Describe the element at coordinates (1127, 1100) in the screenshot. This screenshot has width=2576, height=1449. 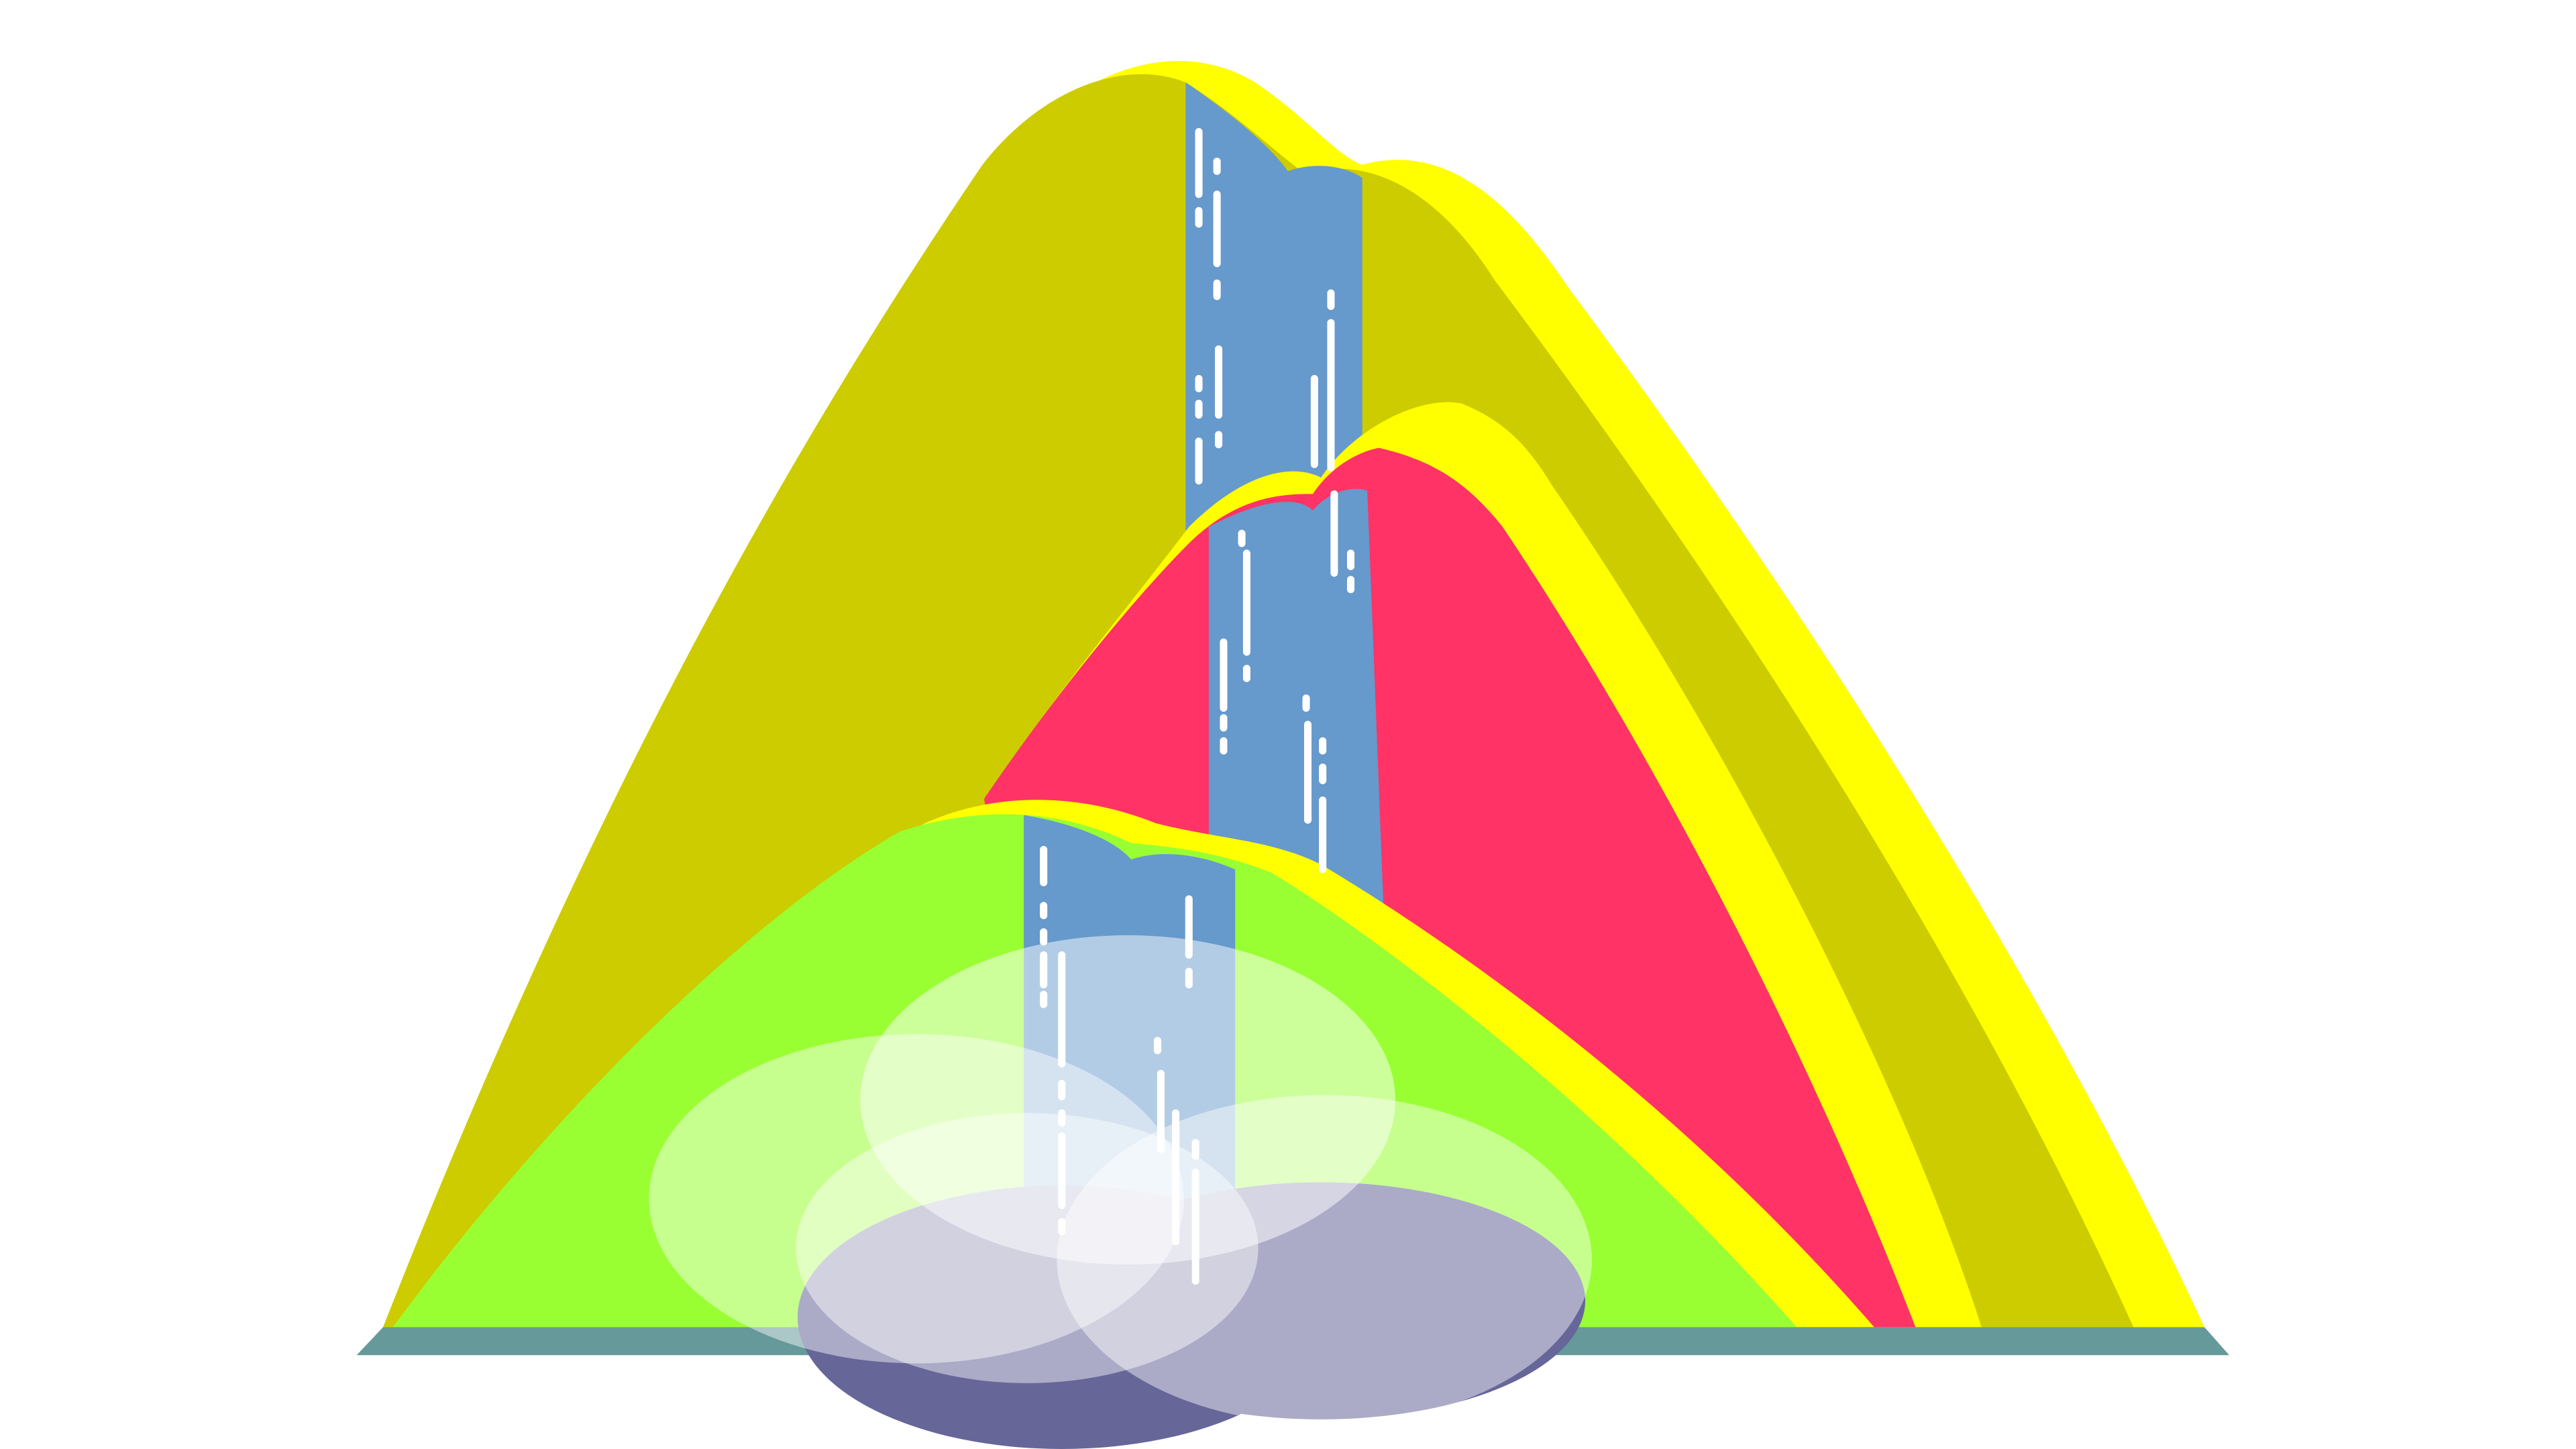
I see `mist-cloud-top` at that location.